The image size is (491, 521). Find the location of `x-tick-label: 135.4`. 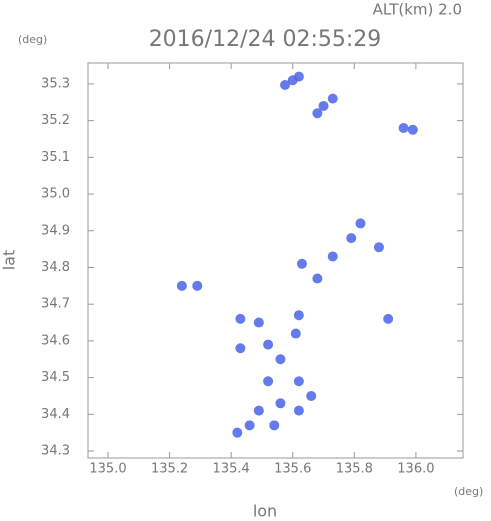

x-tick-label: 135.4 is located at coordinates (231, 469).